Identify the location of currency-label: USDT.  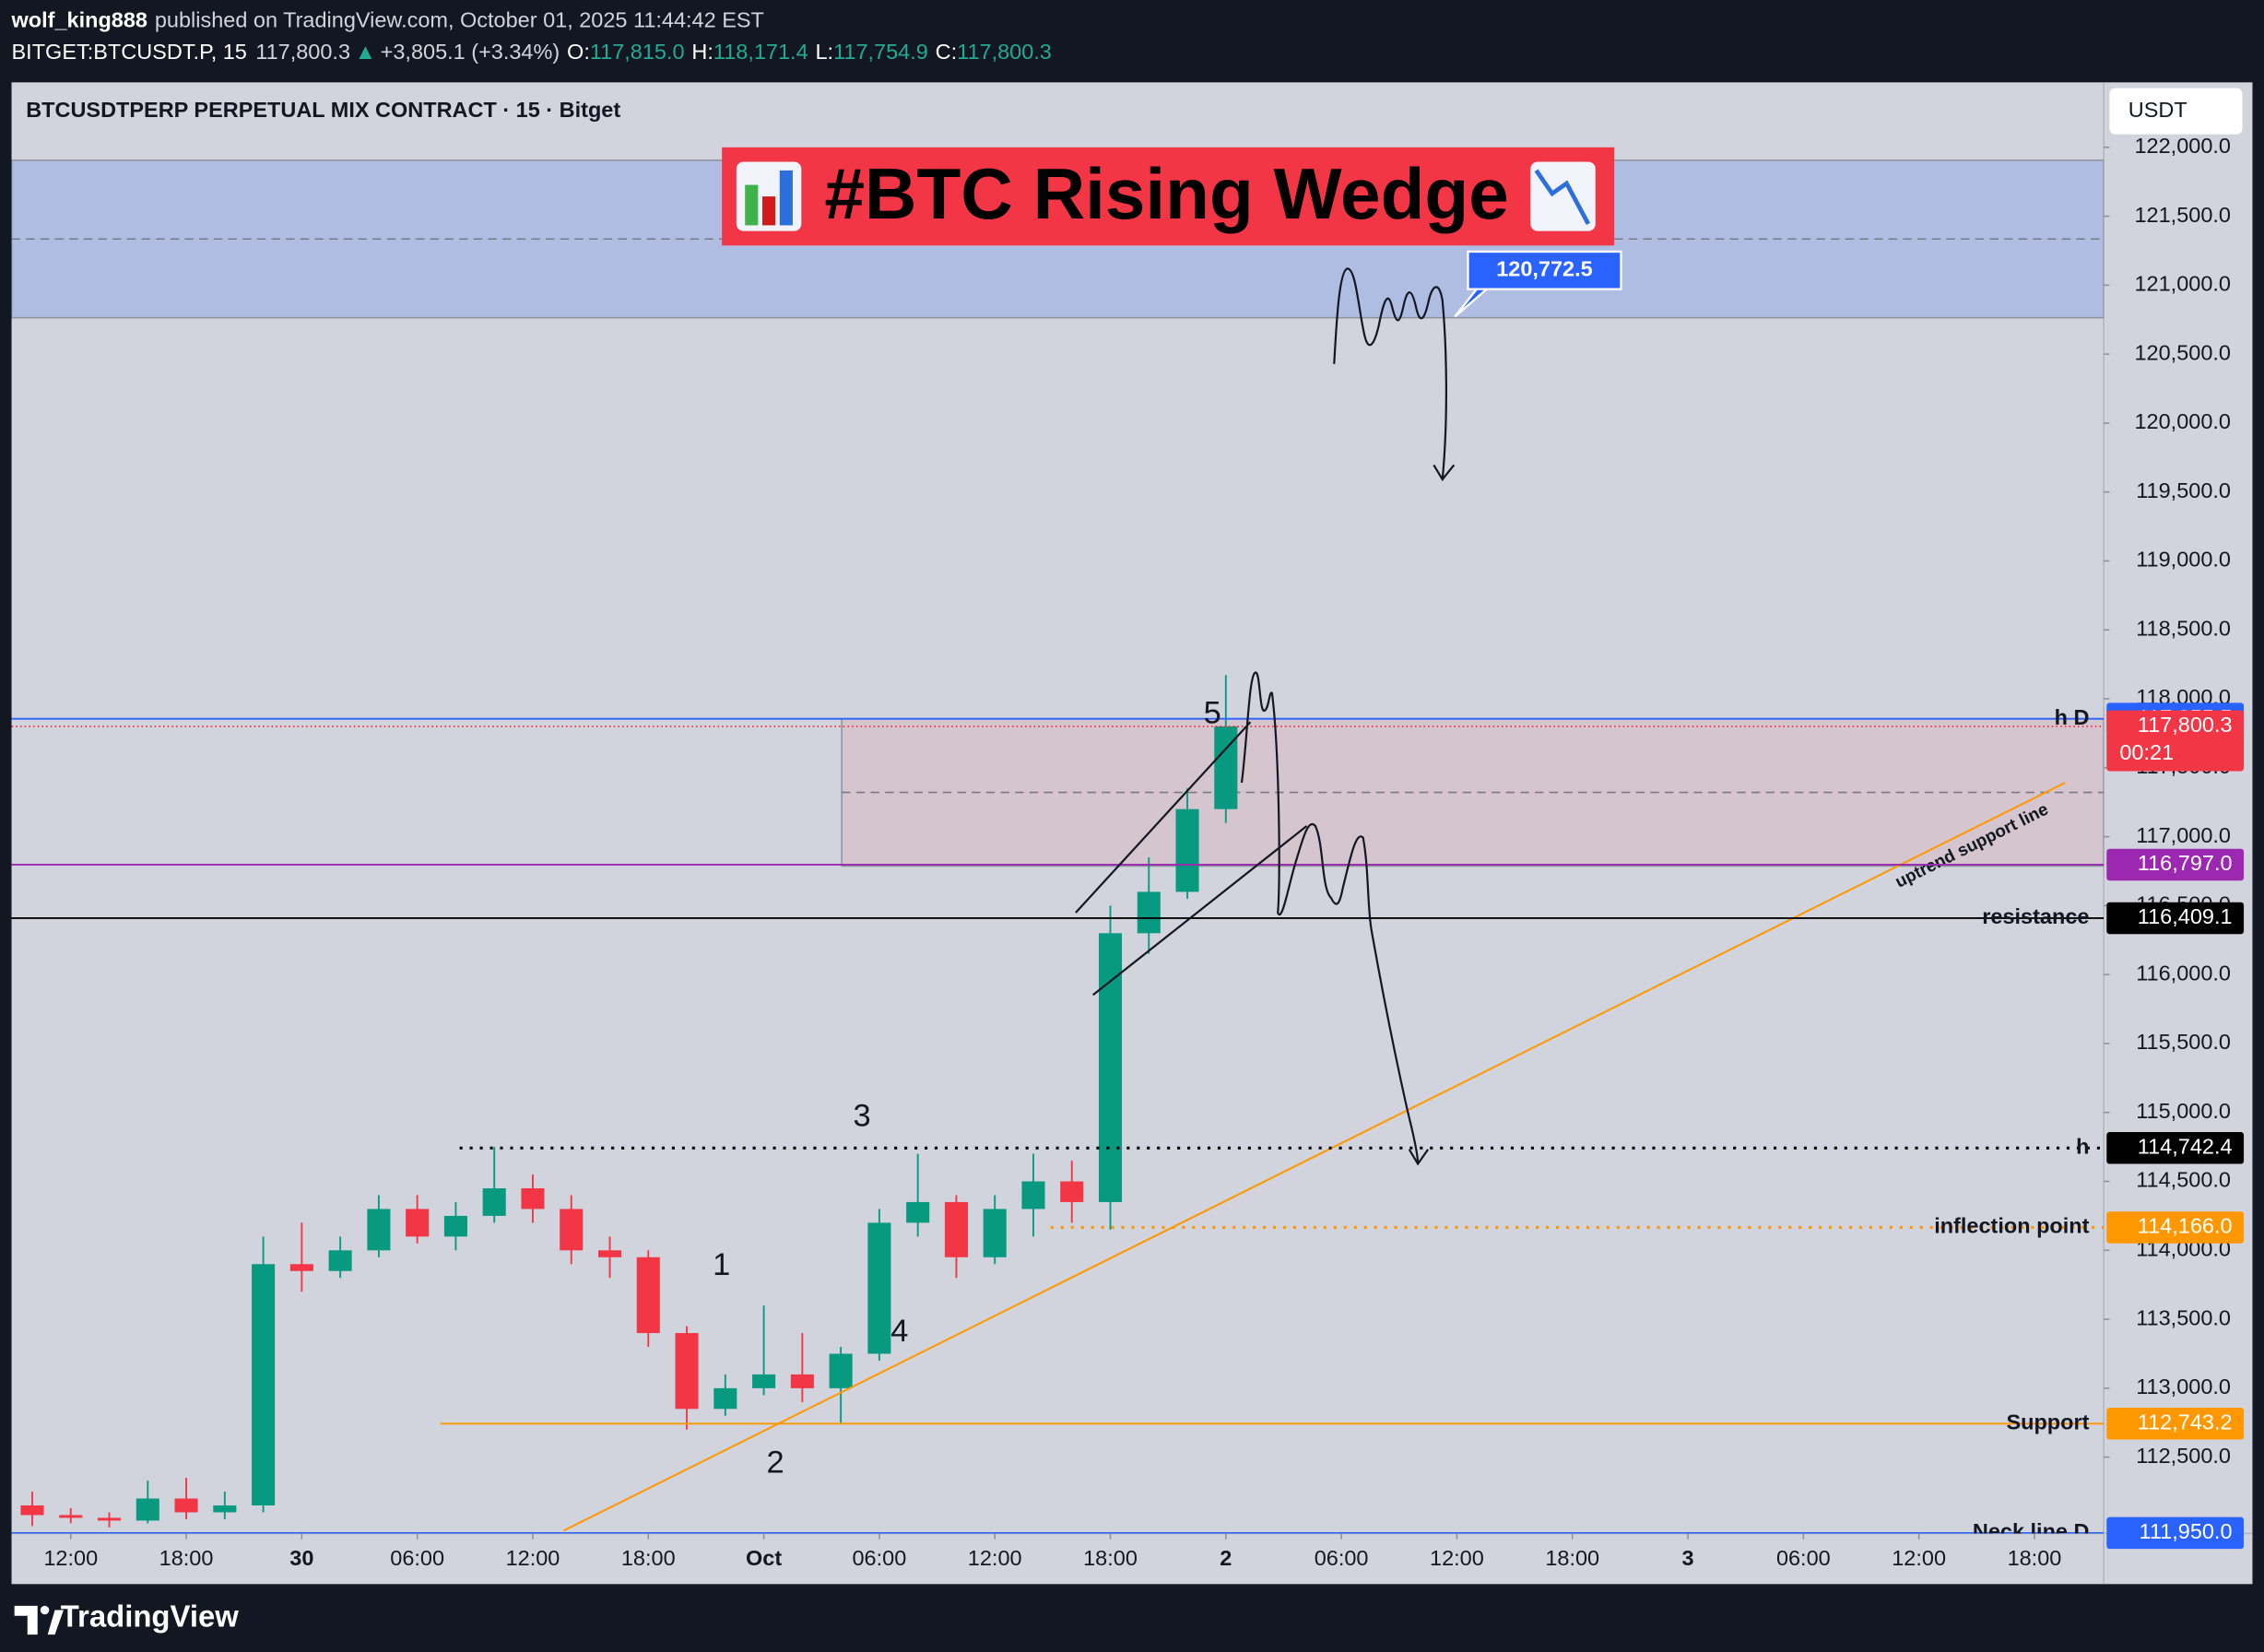
(2157, 110).